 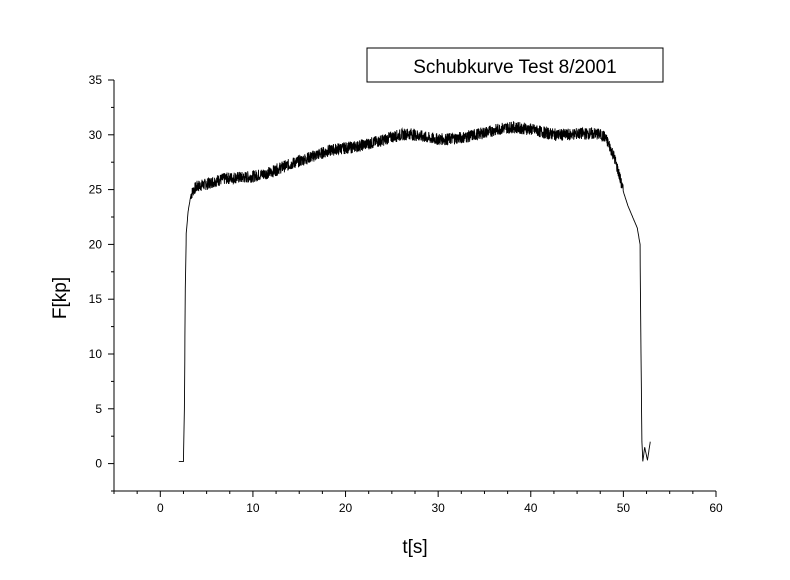 What do you see at coordinates (253, 508) in the screenshot?
I see `x-tick-label: 10` at bounding box center [253, 508].